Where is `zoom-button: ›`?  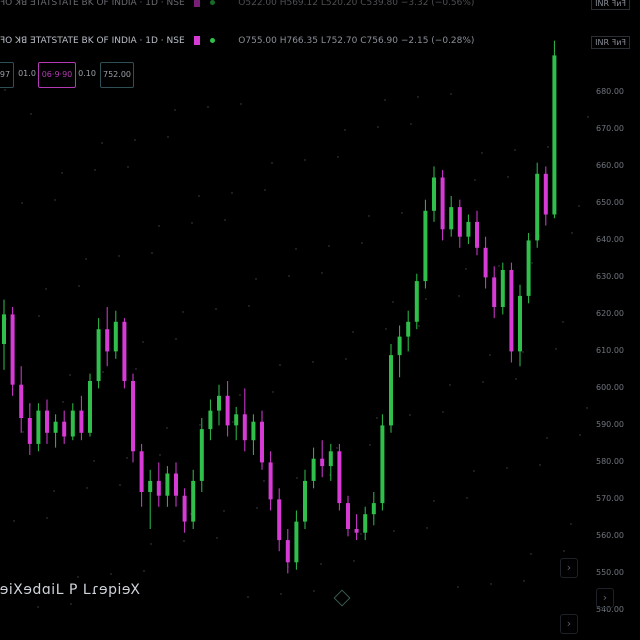
zoom-button: › is located at coordinates (605, 598).